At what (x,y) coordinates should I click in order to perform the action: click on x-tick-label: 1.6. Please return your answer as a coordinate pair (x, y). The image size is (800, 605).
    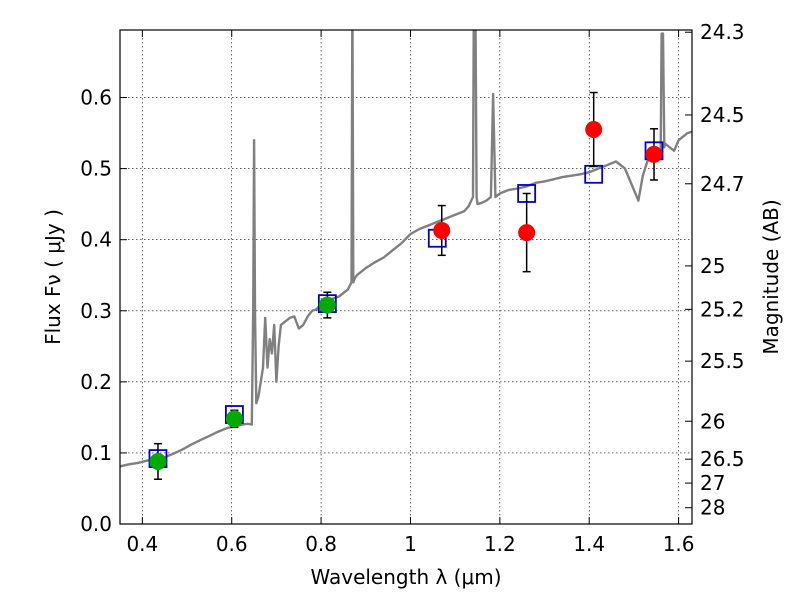
    Looking at the image, I should click on (679, 544).